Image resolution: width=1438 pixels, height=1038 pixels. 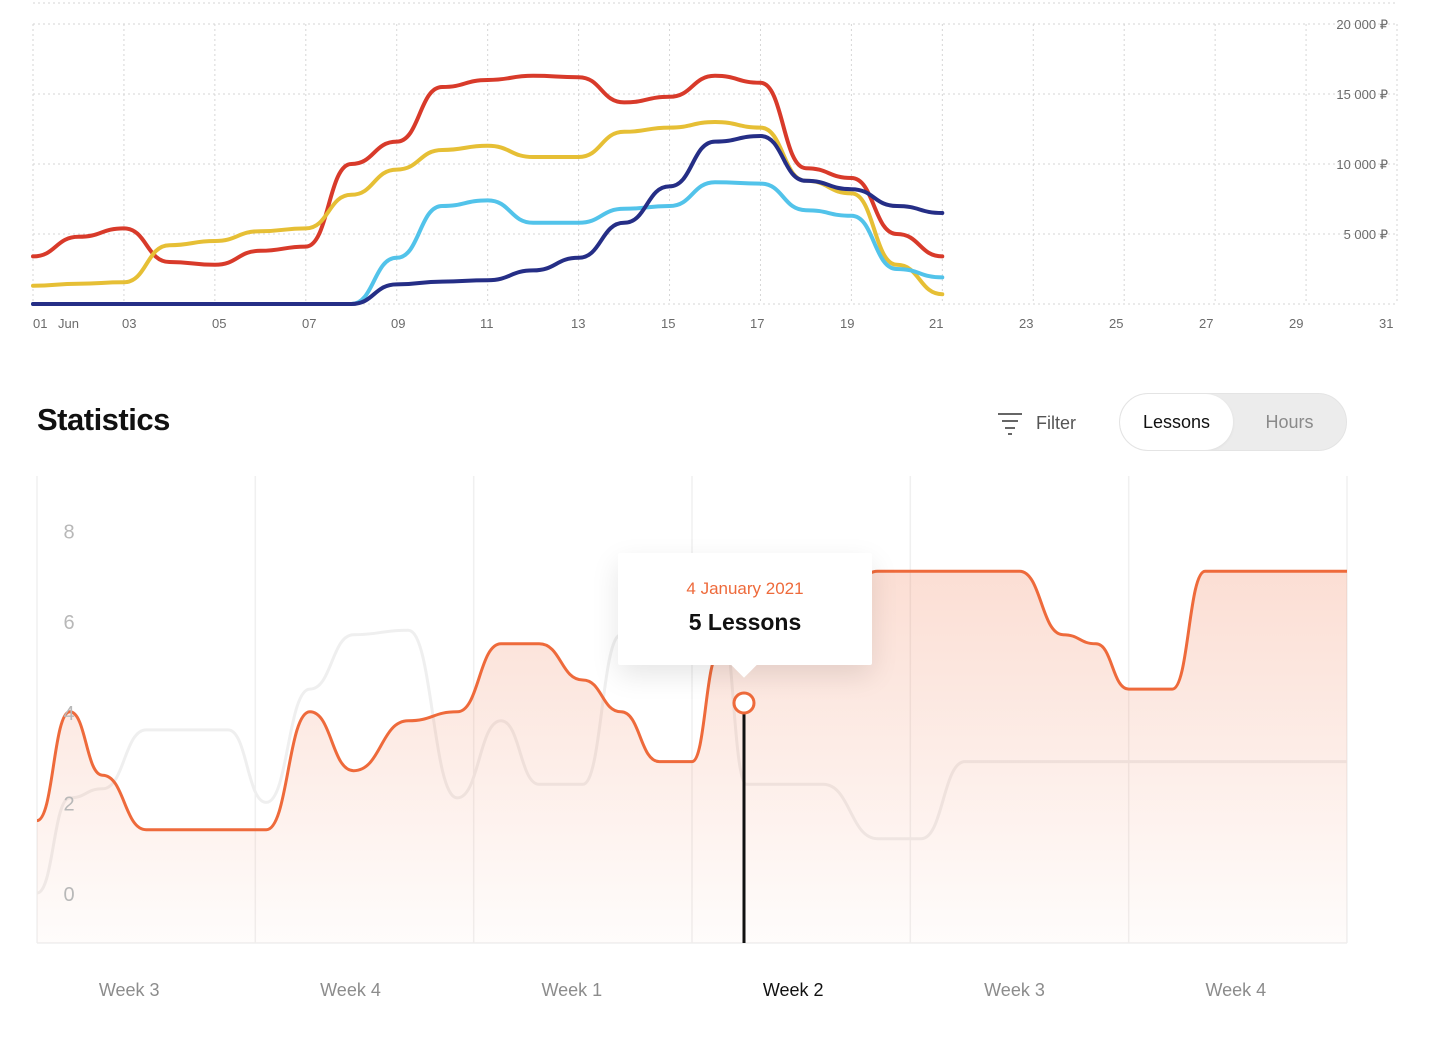 What do you see at coordinates (219, 323) in the screenshot?
I see `x-tick-label: 05` at bounding box center [219, 323].